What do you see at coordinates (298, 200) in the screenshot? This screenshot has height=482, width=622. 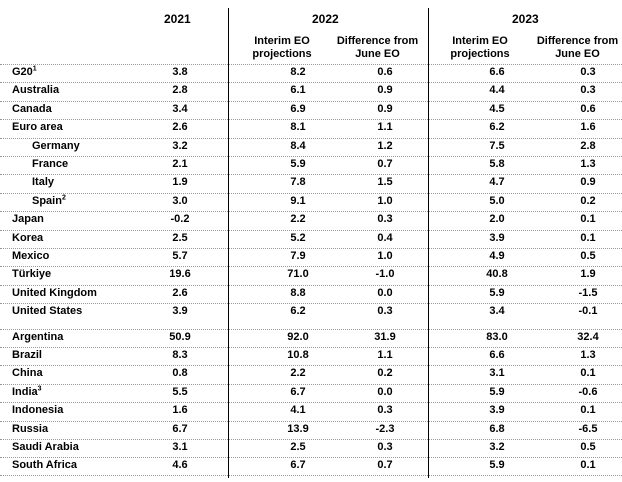 I see `cell-i2022: 9.1` at bounding box center [298, 200].